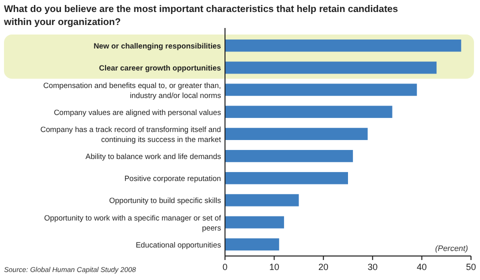  Describe the element at coordinates (471, 267) in the screenshot. I see `x-tick-label: 50` at that location.